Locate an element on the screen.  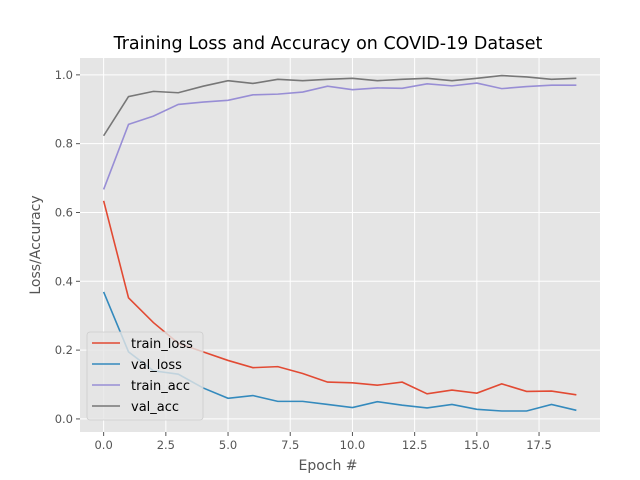
legend-box is located at coordinates (145, 376).